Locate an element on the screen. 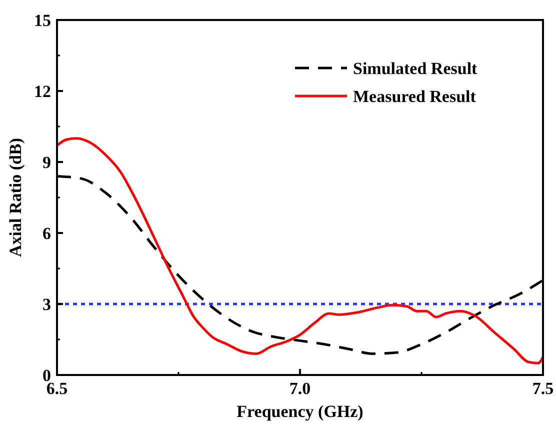  y-tick-label: 9 is located at coordinates (46, 162).